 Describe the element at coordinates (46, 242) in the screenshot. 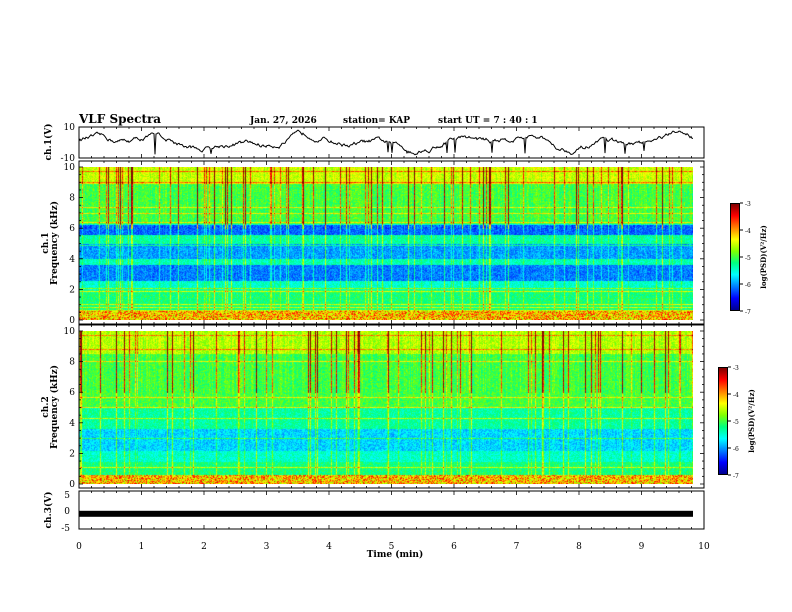

I see `ch1-spectrogram-channel-label: ch.1` at that location.